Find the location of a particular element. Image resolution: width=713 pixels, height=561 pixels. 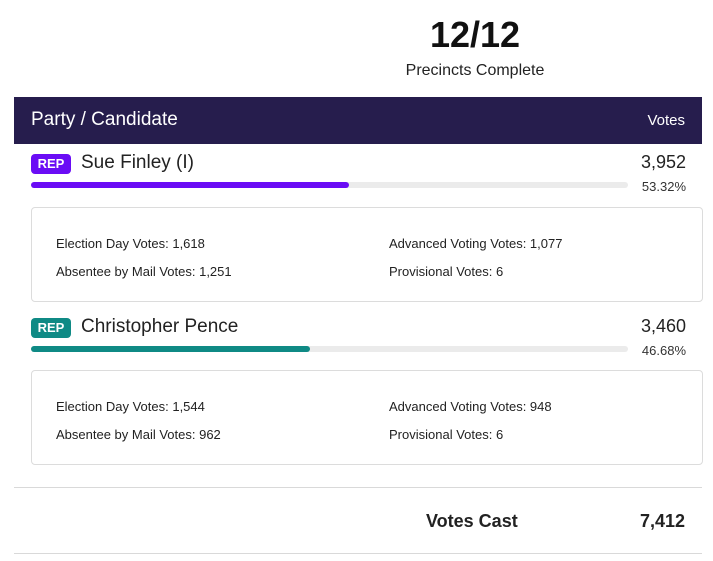

candidate-votes: 3,952 is located at coordinates (663, 162).